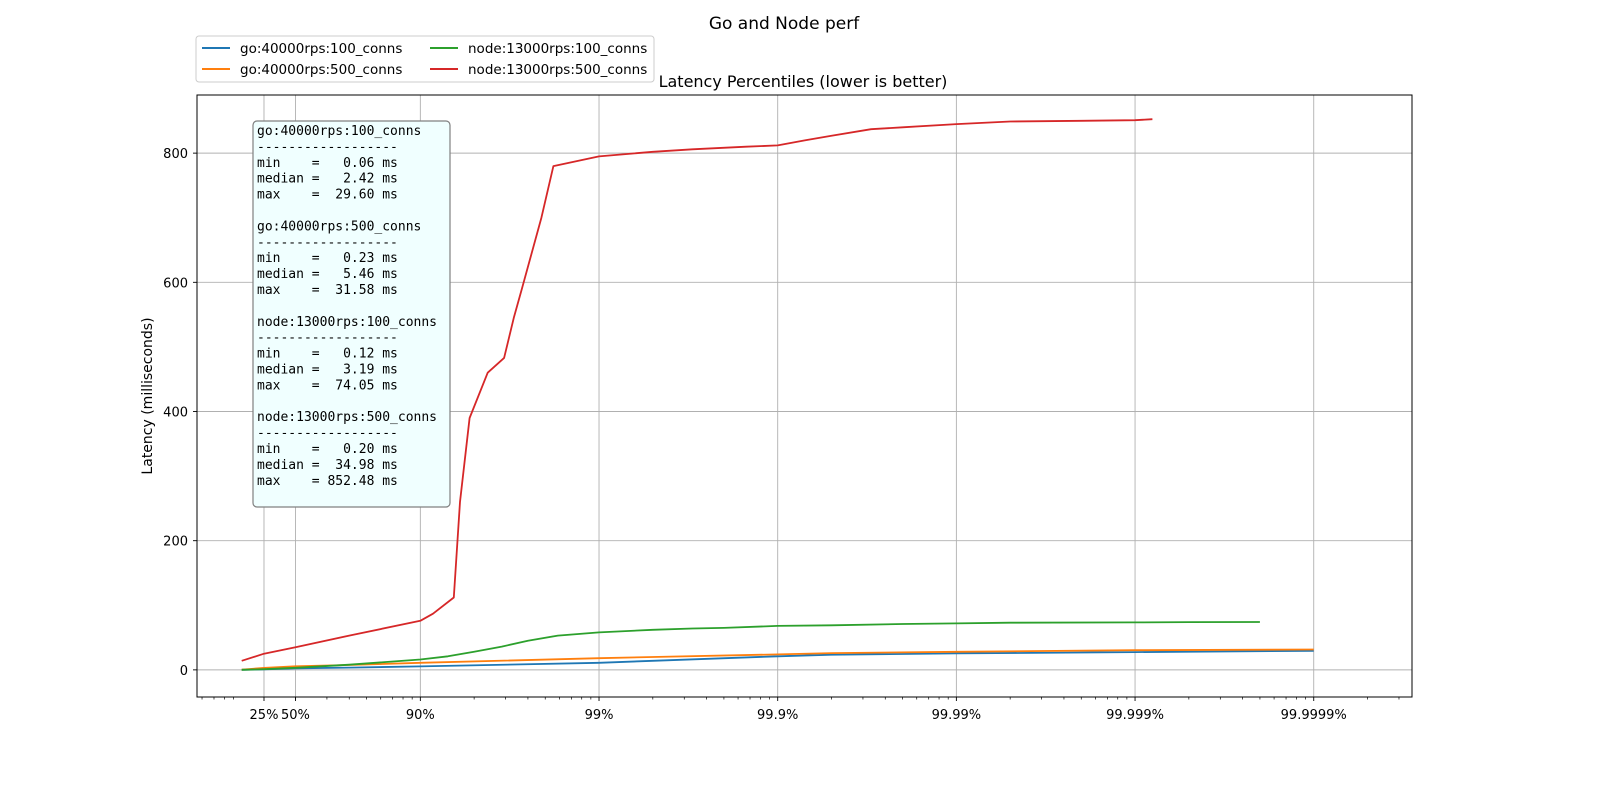 The width and height of the screenshot is (1600, 800). What do you see at coordinates (339, 226) in the screenshot?
I see `annotation-line: go:40000rps:500_conns` at bounding box center [339, 226].